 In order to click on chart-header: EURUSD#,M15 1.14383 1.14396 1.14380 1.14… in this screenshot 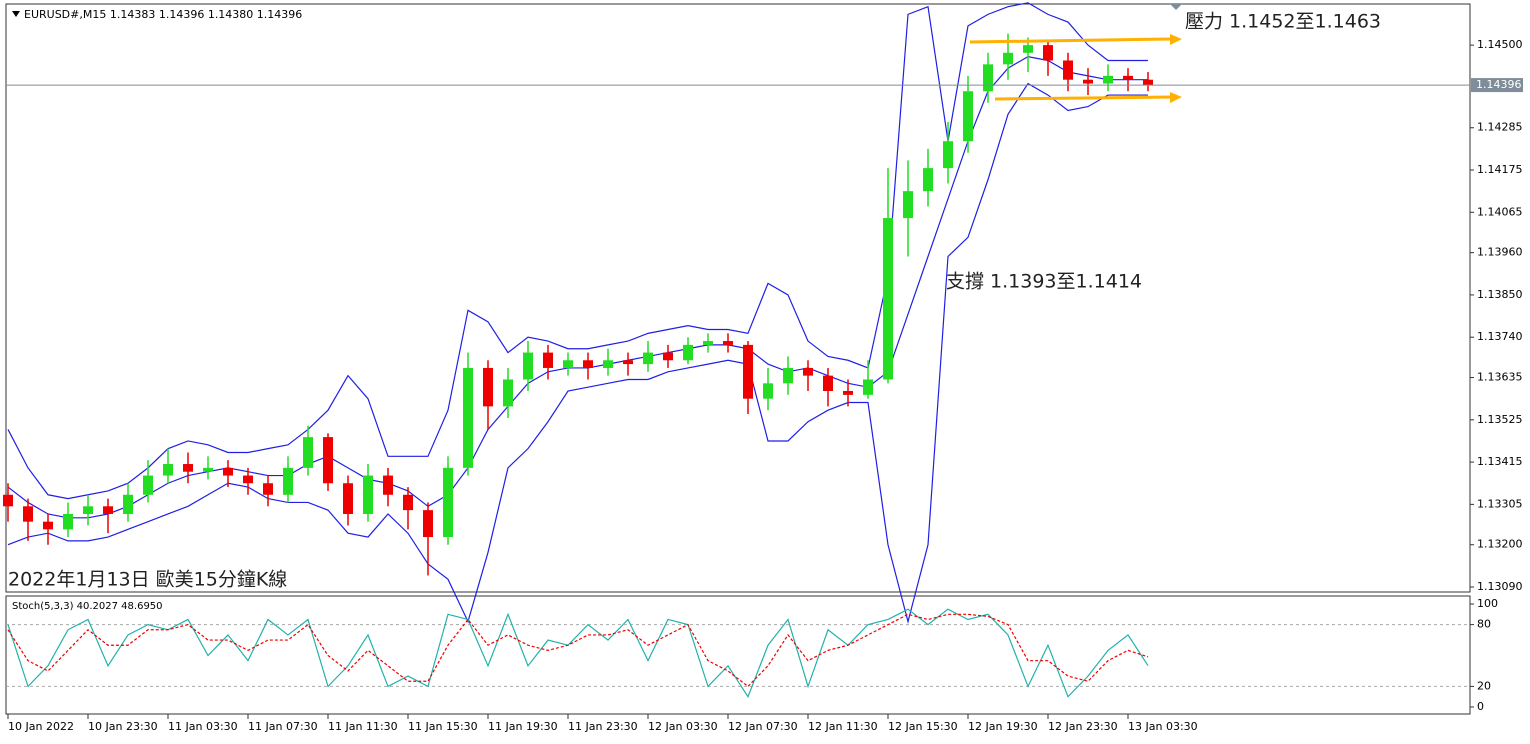, I will do `click(163, 14)`.